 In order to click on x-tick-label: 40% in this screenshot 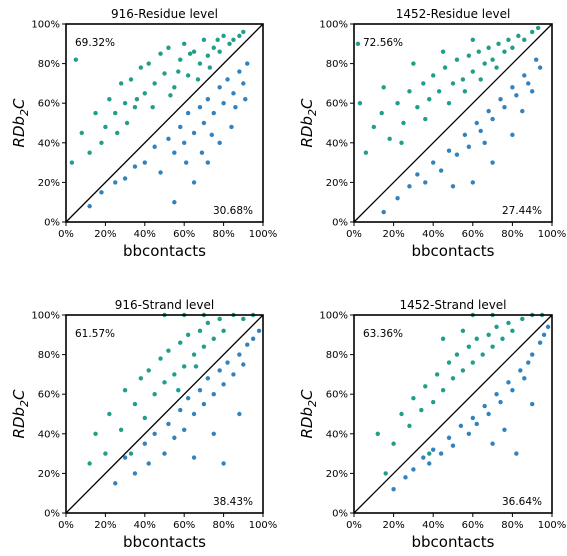, I will do `click(433, 234)`.